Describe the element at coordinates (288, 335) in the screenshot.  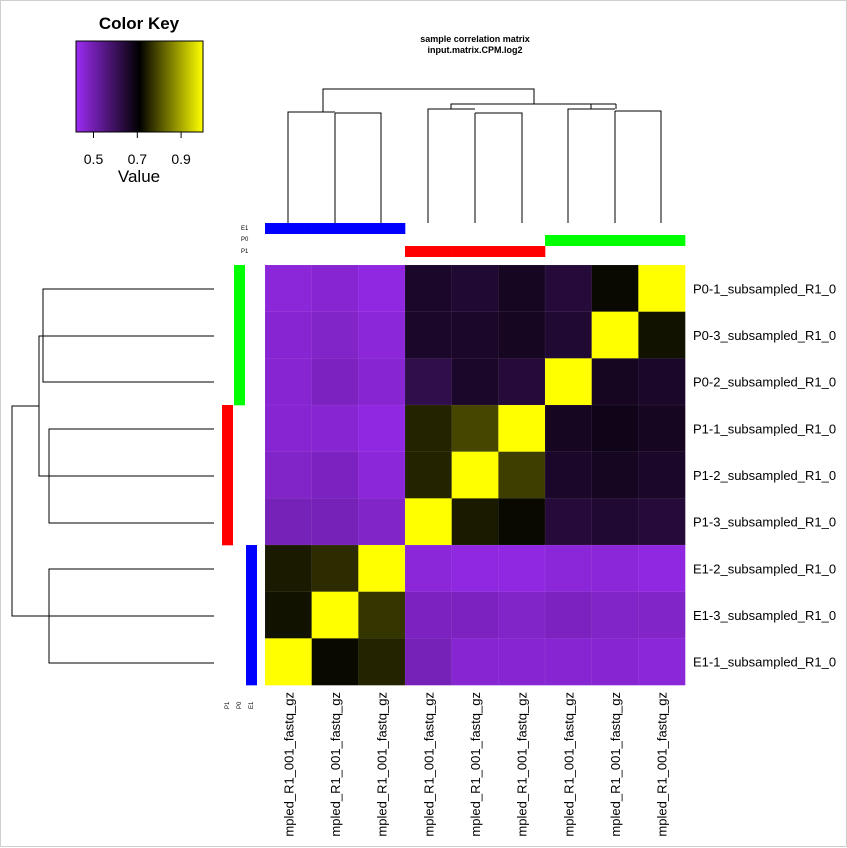
I see `heatmap-cell-r2-c1` at that location.